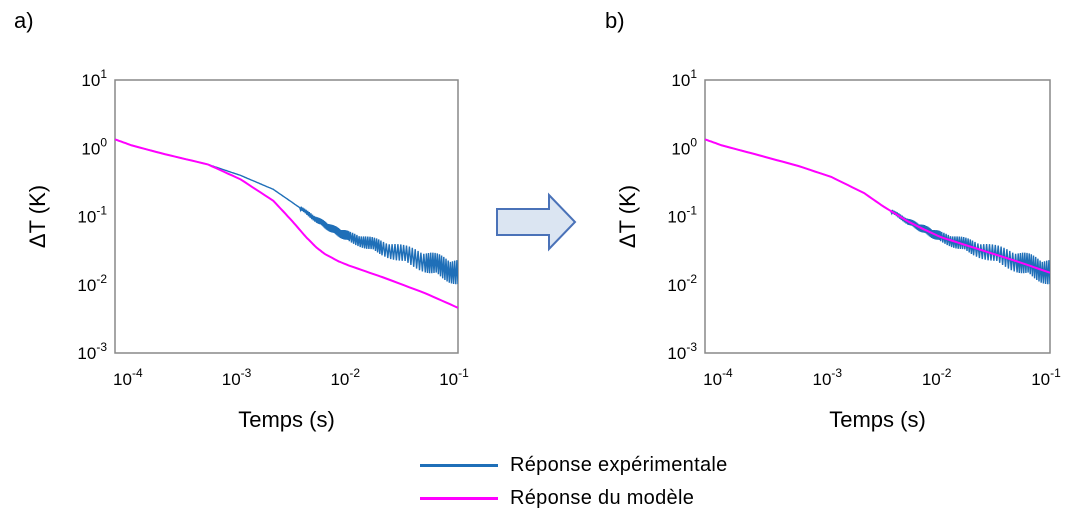 The width and height of the screenshot is (1070, 513). I want to click on legend-item-experimental: Réponse expérimentale, so click(574, 465).